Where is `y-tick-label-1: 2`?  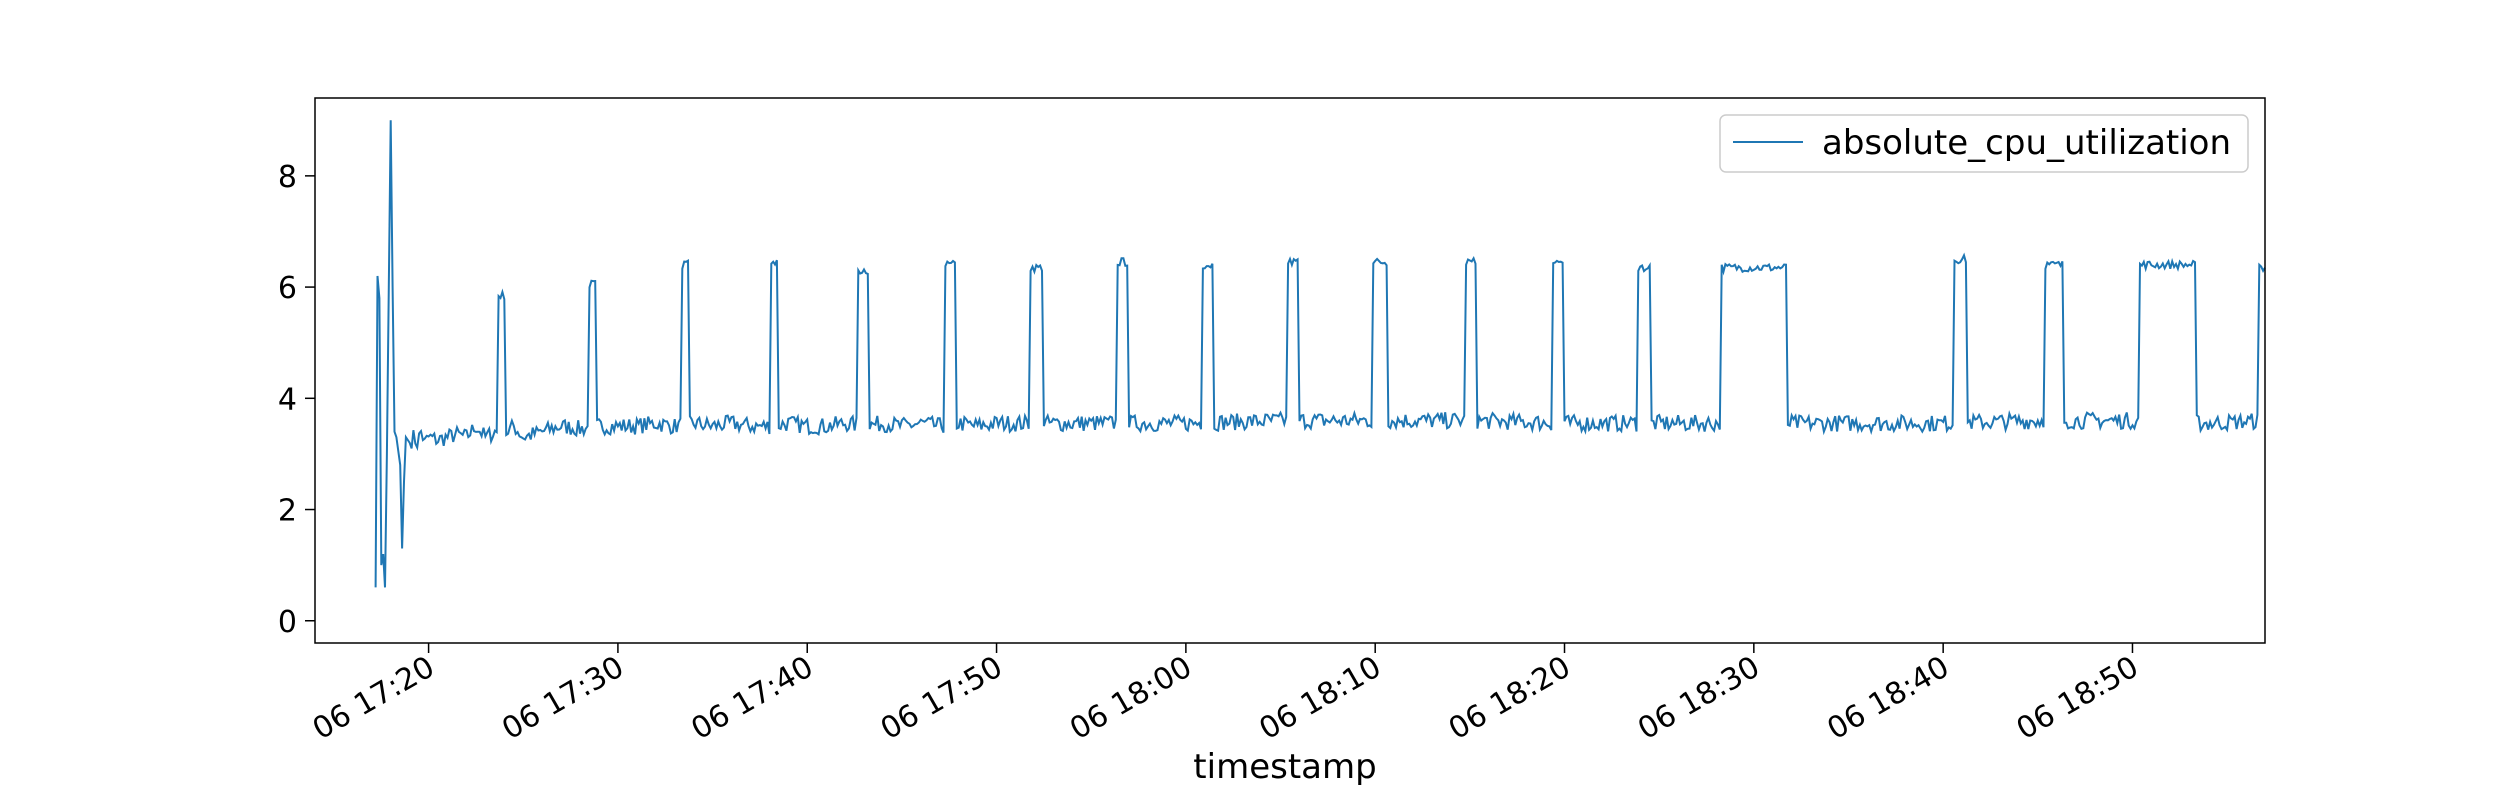
y-tick-label-1: 2 is located at coordinates (287, 511).